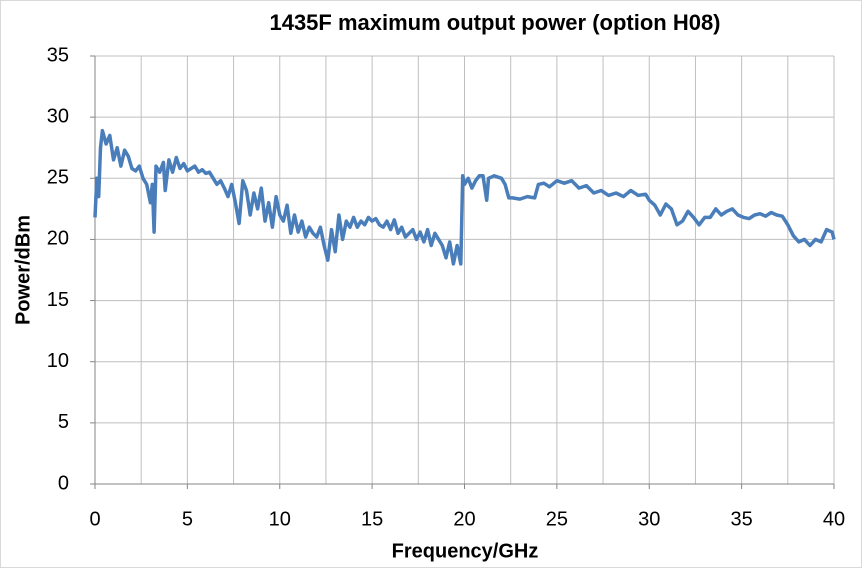  Describe the element at coordinates (649, 519) in the screenshot. I see `x-tick-label: 30` at that location.